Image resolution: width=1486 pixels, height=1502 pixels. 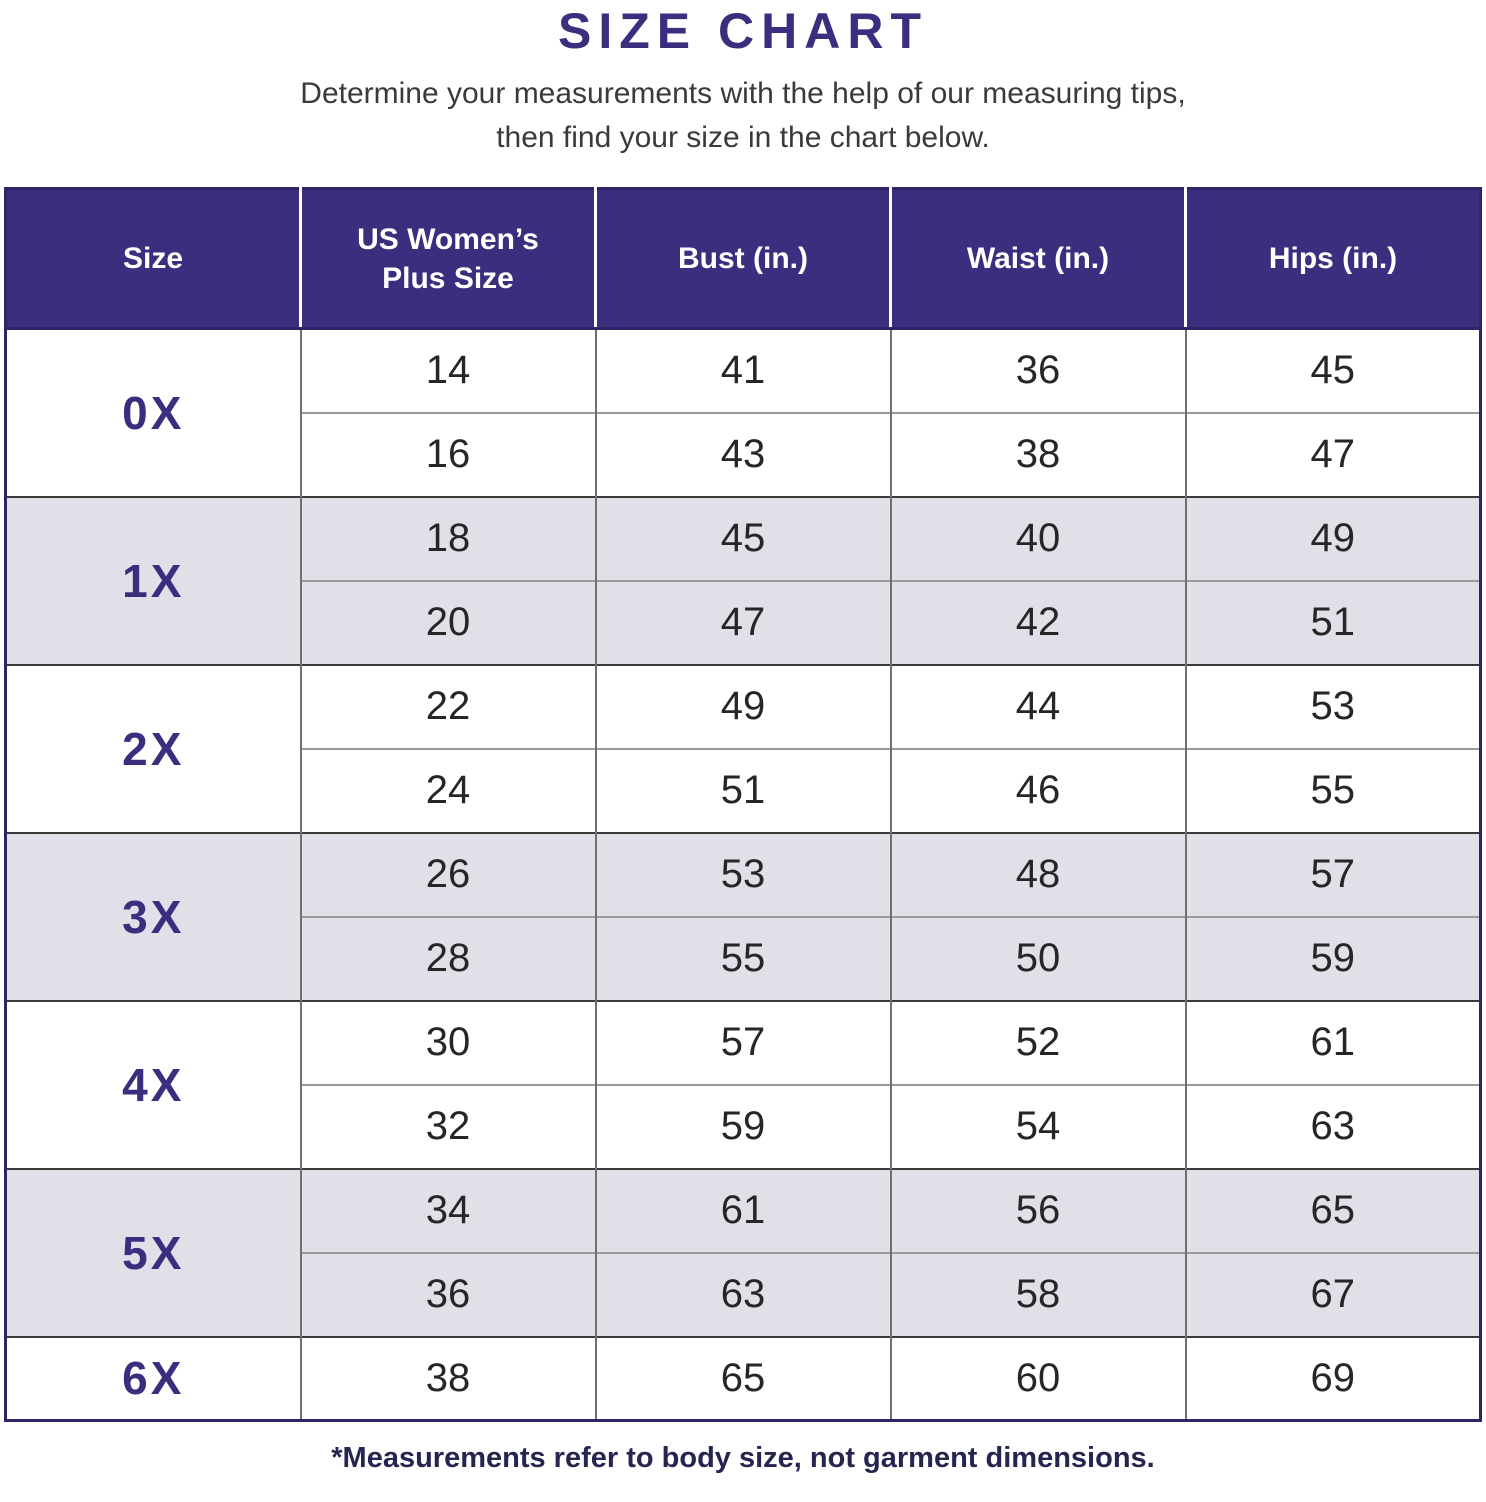 I want to click on table-row: 36 63 58 67, so click(x=743, y=1294).